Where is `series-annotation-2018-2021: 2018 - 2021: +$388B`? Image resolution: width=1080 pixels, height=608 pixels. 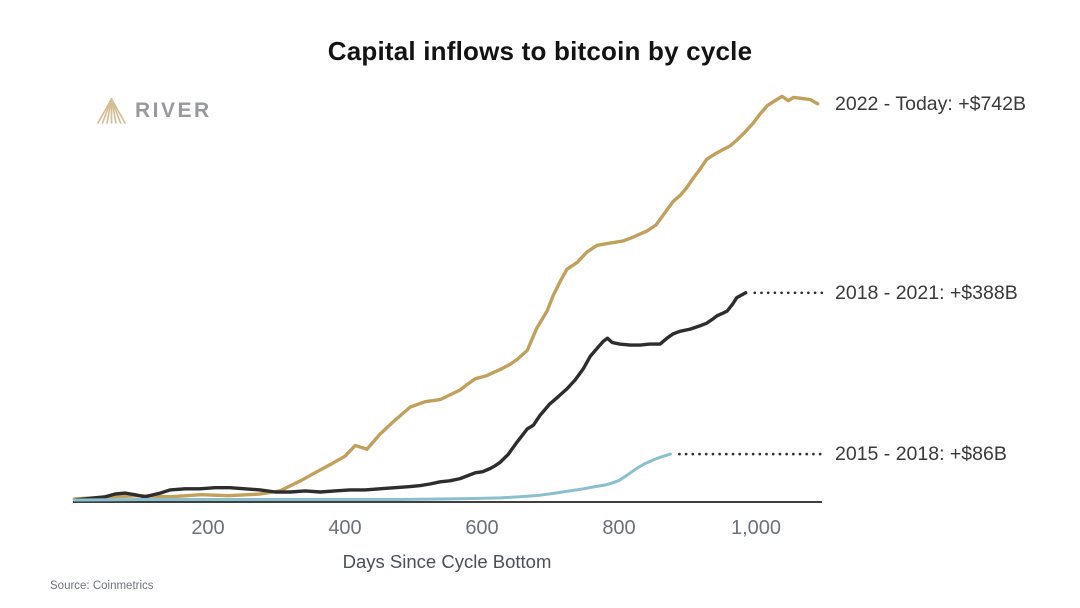
series-annotation-2018-2021: 2018 - 2021: +$388B is located at coordinates (926, 292).